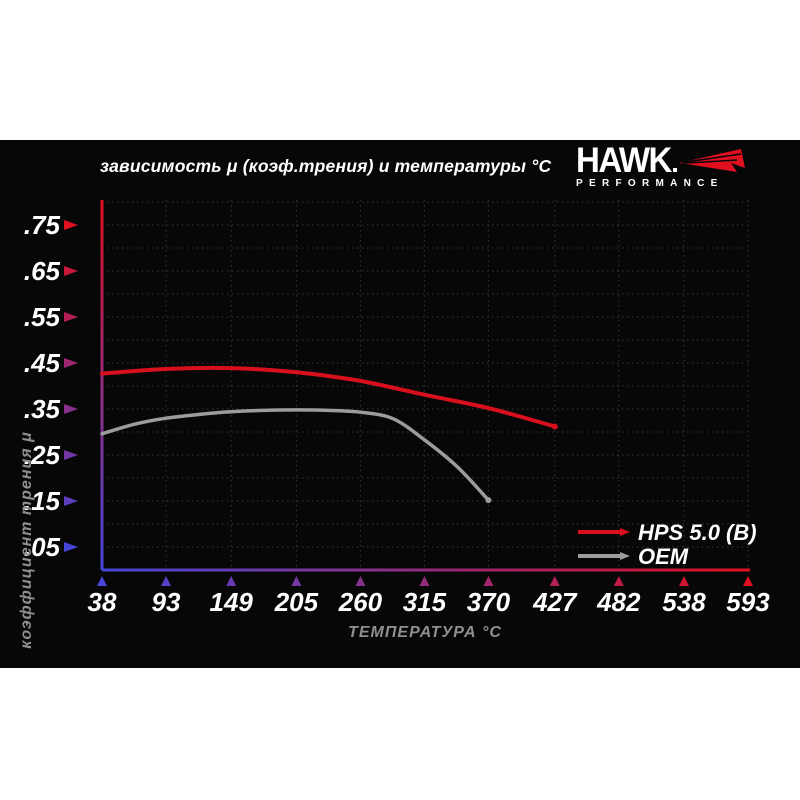 This screenshot has width=800, height=800. I want to click on hawk-logo-text: HAWK, so click(624, 160).